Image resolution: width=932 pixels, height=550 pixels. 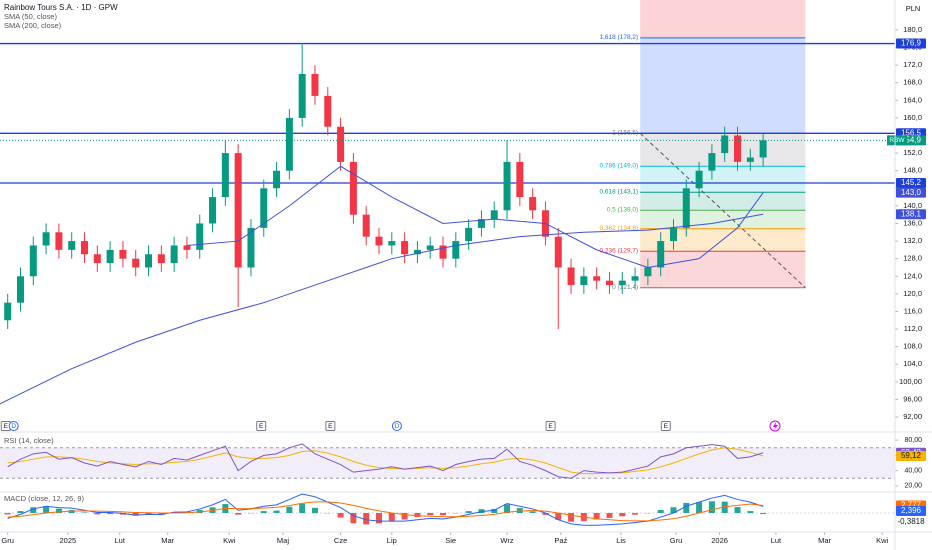 I want to click on y-tick-label: 100,00, so click(x=910, y=381).